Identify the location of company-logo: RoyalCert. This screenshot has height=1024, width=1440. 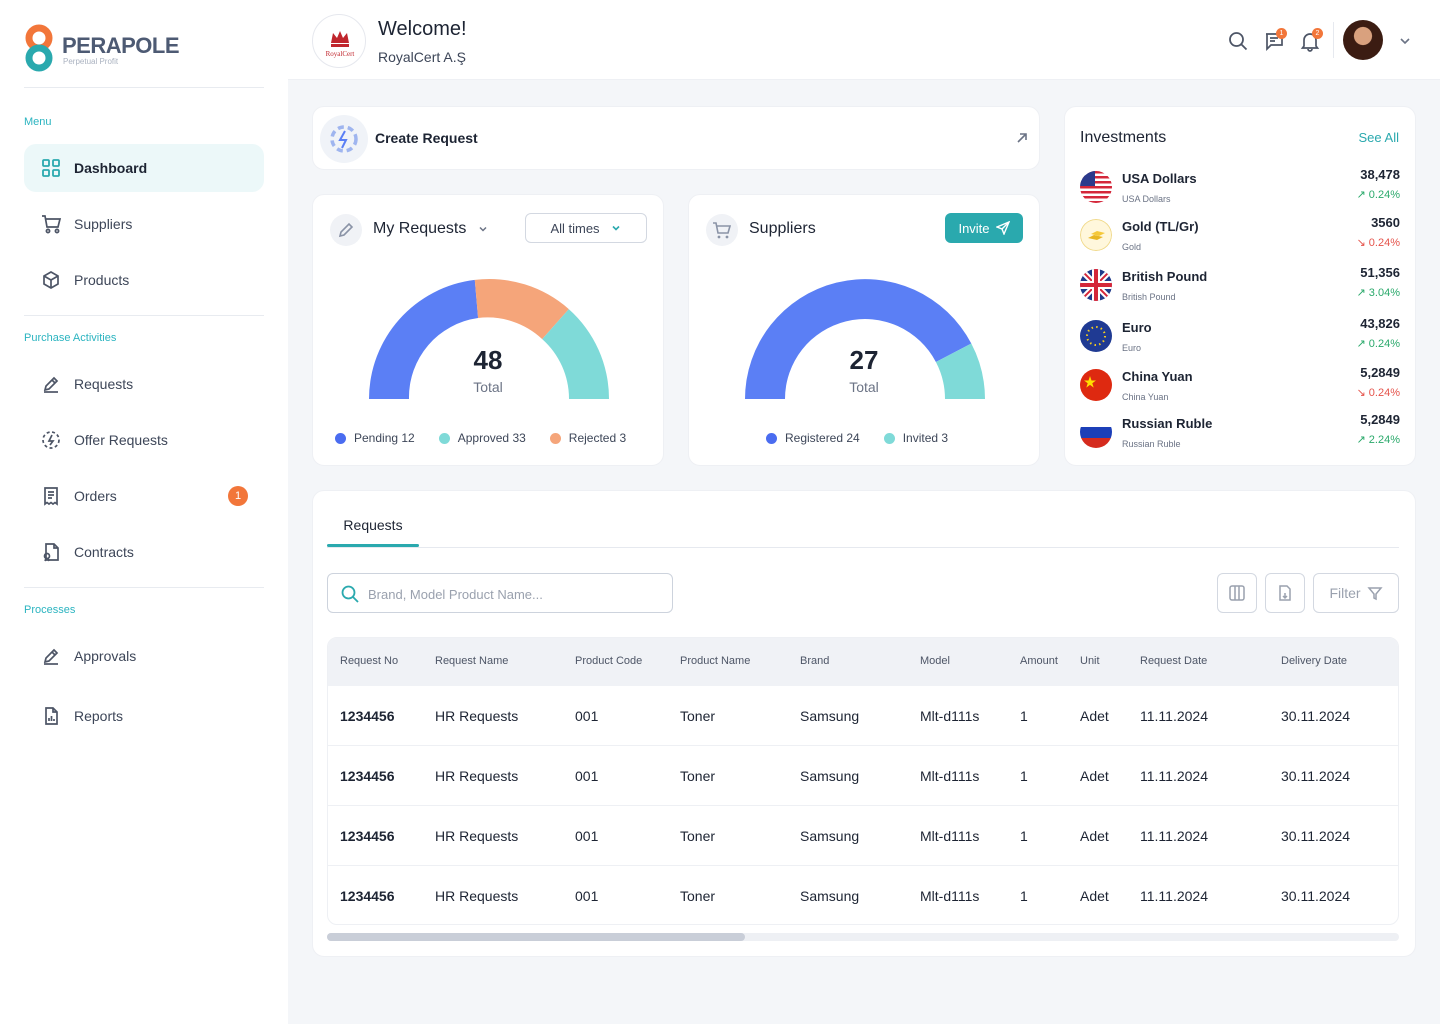
(339, 41).